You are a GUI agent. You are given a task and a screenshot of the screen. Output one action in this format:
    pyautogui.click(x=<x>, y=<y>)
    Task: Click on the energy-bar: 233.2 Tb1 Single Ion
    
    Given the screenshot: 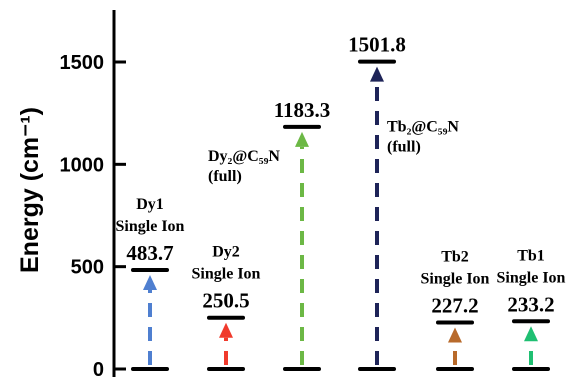 What is the action you would take?
    pyautogui.click(x=531, y=309)
    